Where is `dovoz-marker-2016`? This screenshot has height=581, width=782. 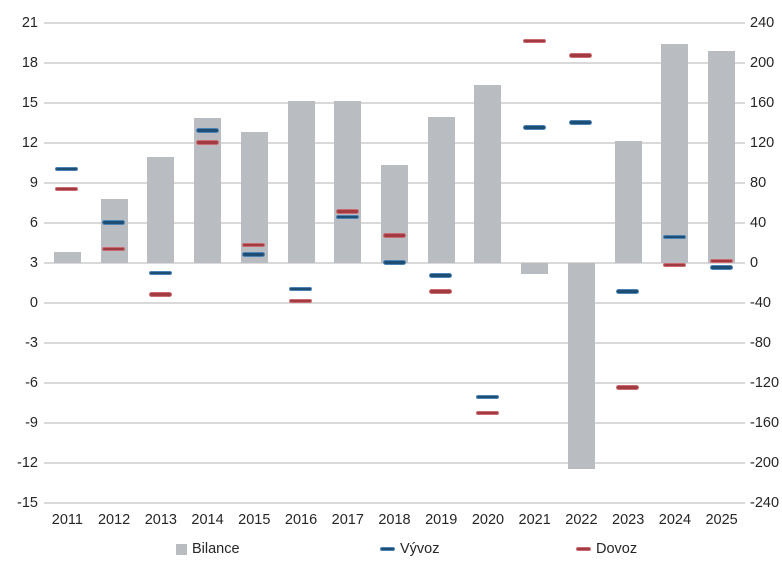
dovoz-marker-2016 is located at coordinates (301, 301).